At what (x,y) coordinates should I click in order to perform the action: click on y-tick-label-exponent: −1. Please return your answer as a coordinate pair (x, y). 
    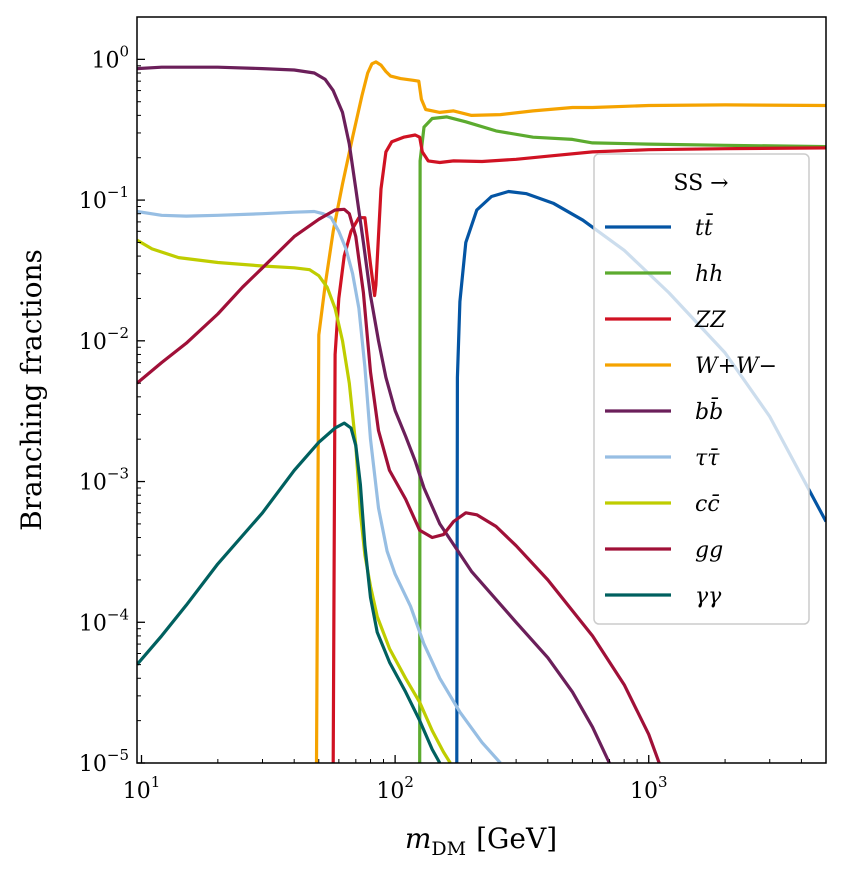
    Looking at the image, I should click on (118, 192).